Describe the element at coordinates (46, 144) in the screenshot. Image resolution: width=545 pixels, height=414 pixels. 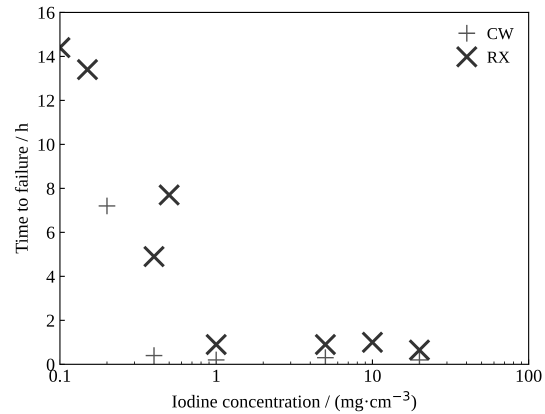
I see `y-tick-label: 10` at that location.